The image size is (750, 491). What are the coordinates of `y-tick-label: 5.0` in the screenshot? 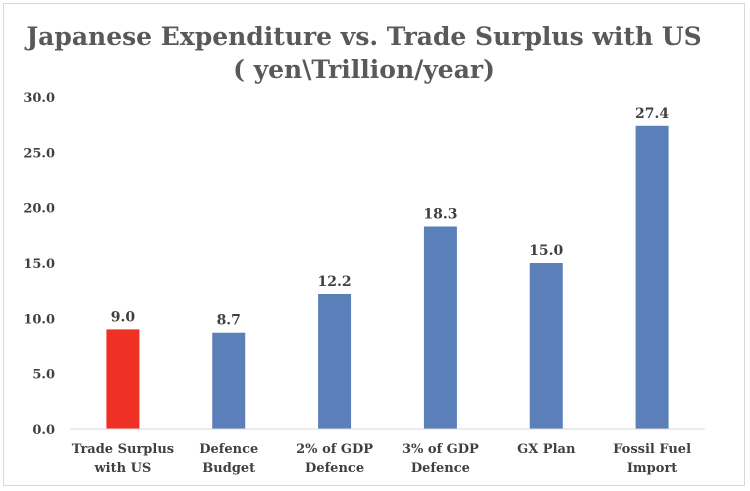 It's located at (43, 375).